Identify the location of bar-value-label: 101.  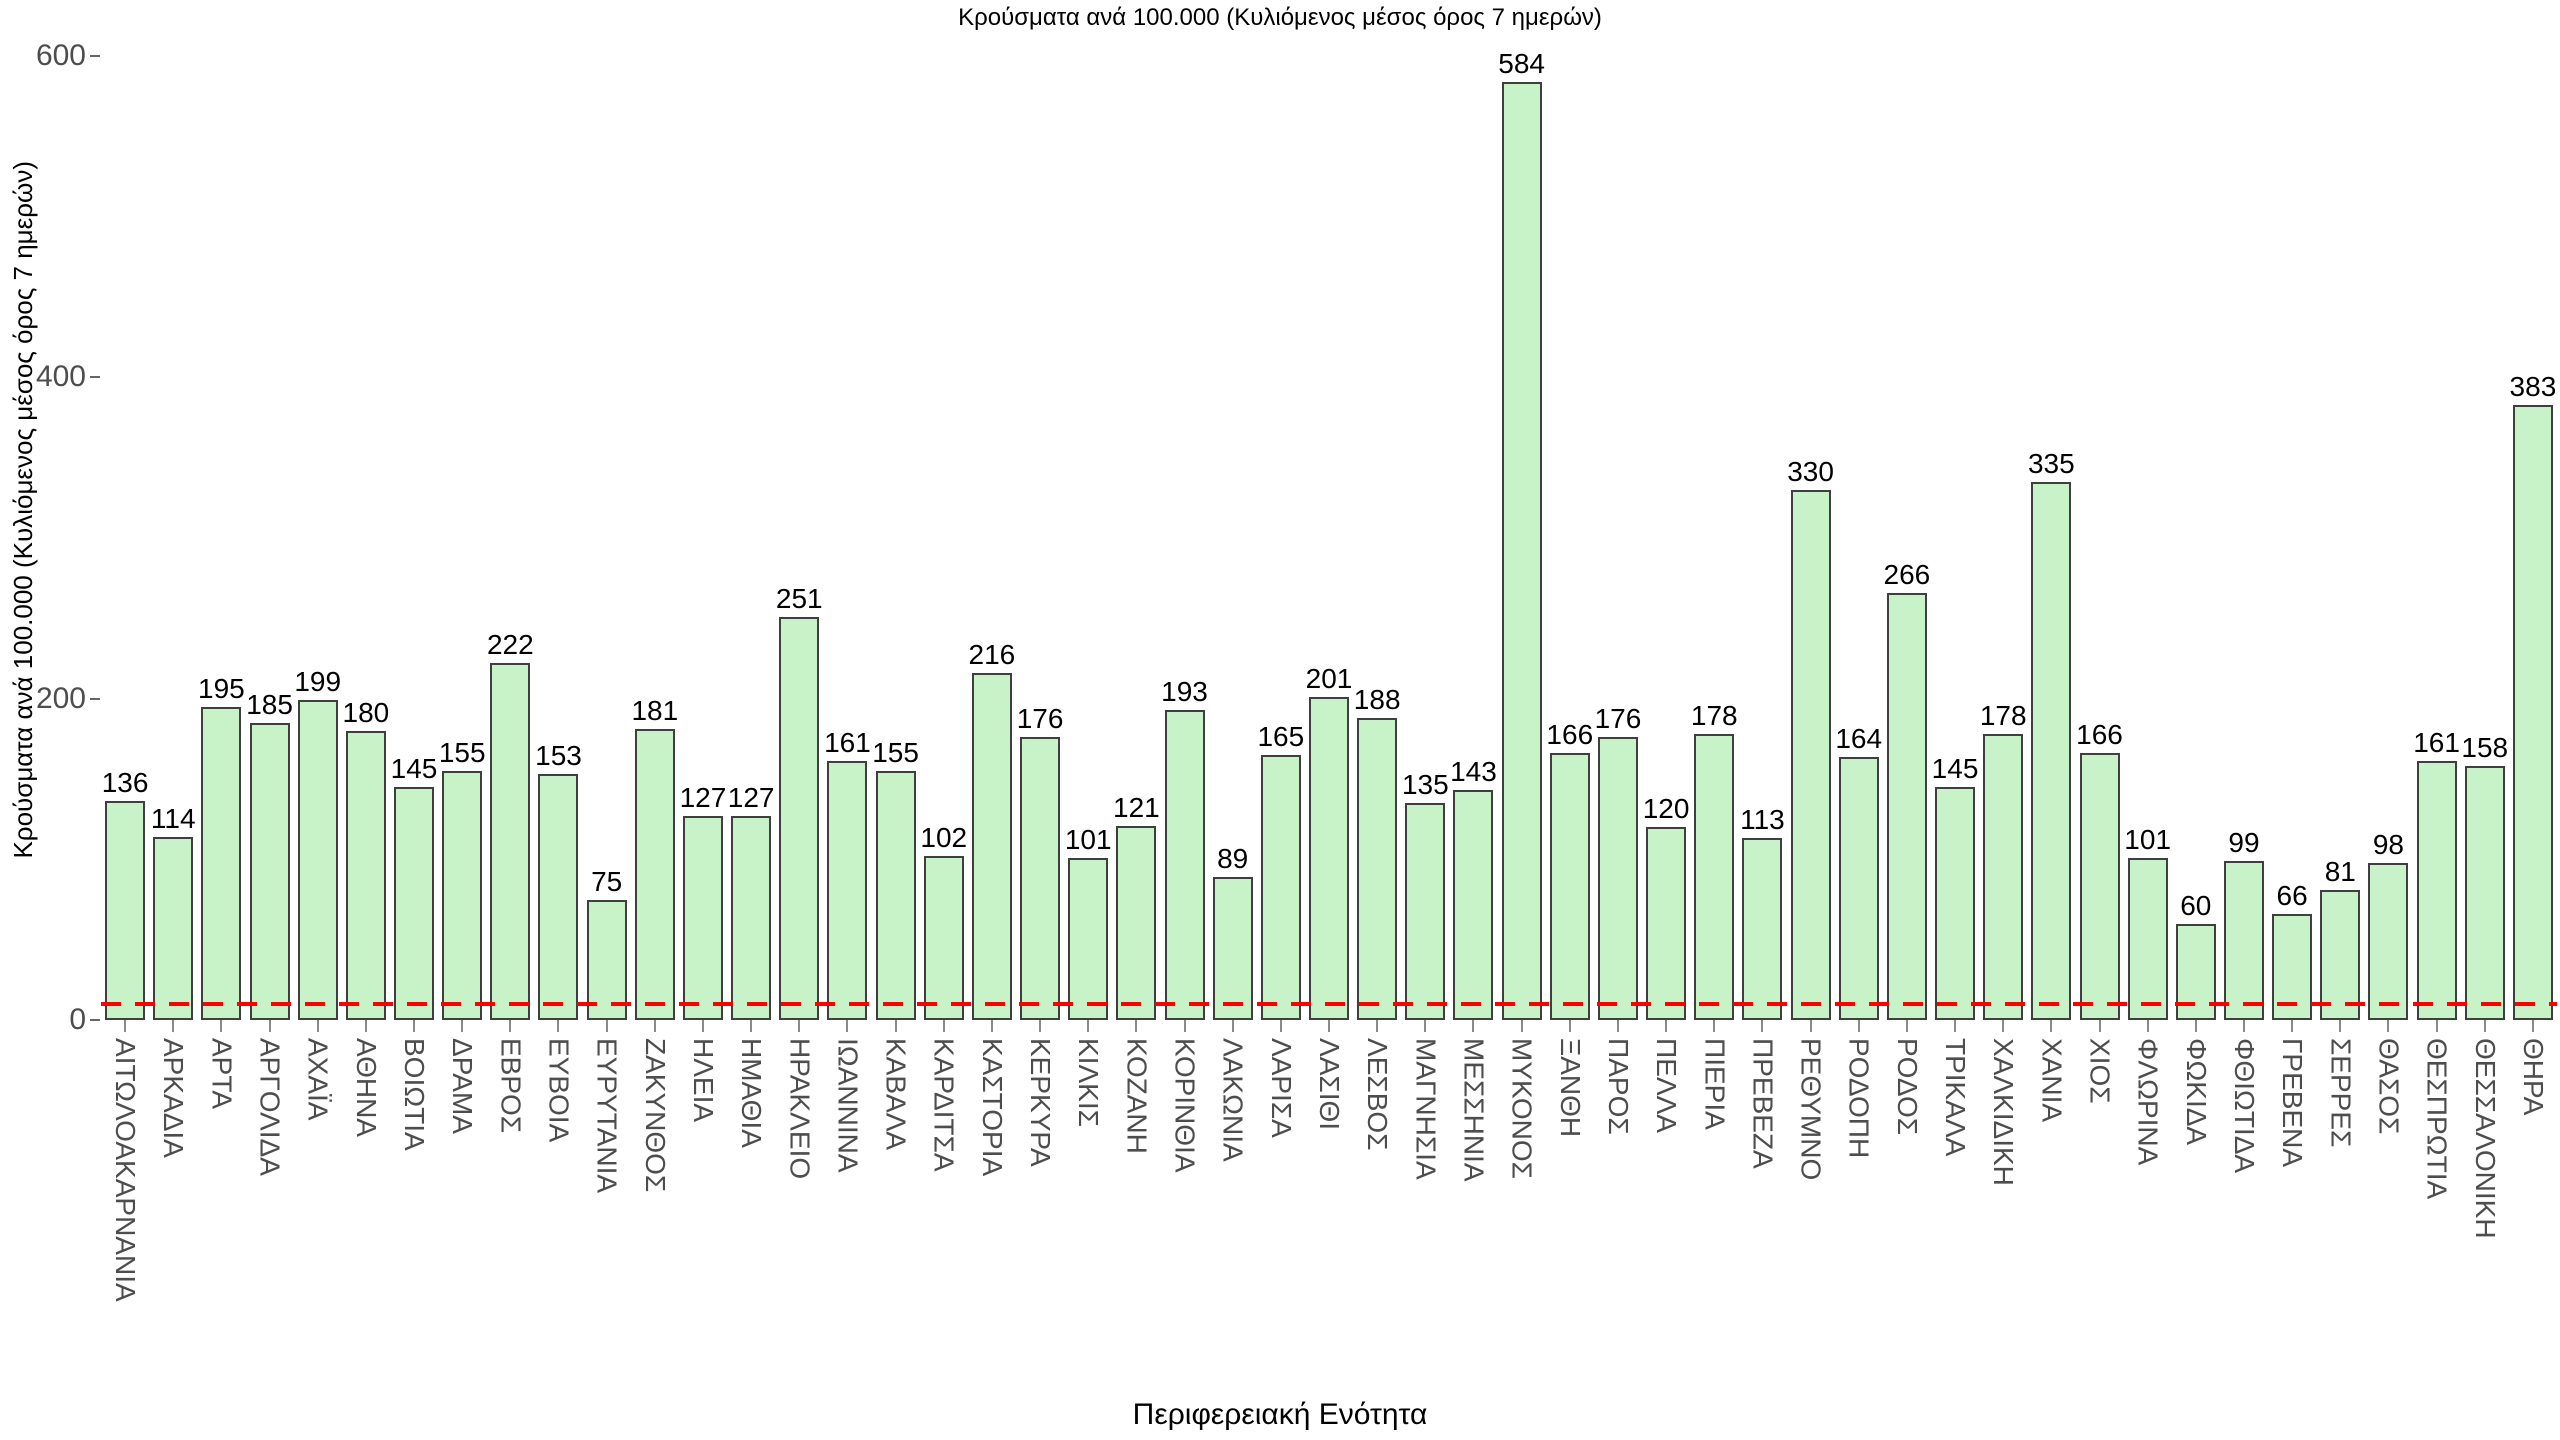
(1088, 839).